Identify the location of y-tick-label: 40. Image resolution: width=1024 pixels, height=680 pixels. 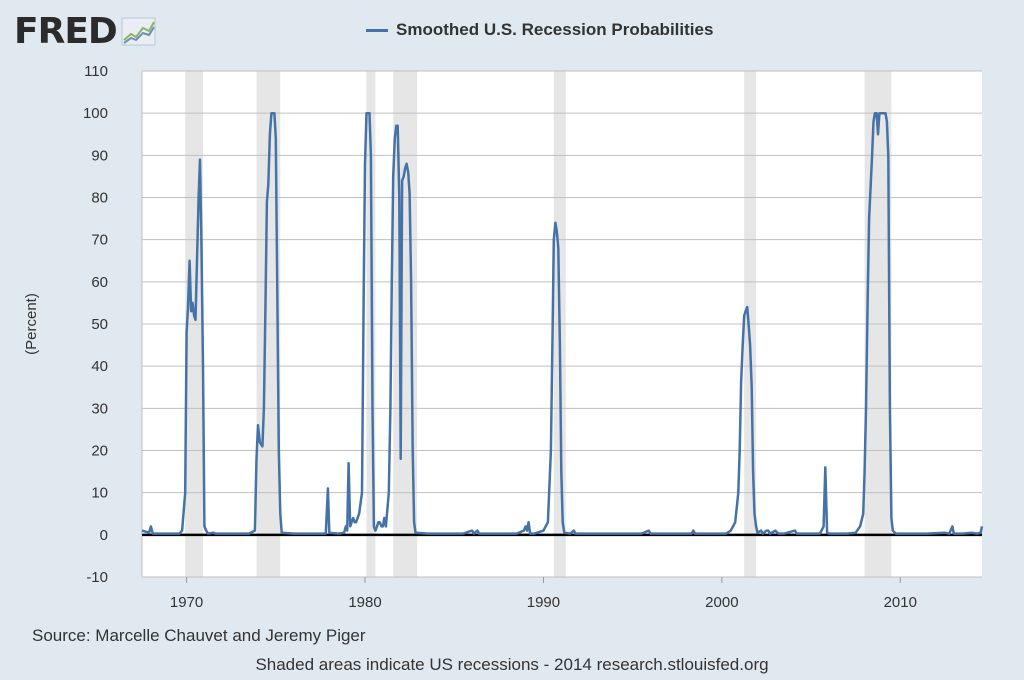
(99, 366).